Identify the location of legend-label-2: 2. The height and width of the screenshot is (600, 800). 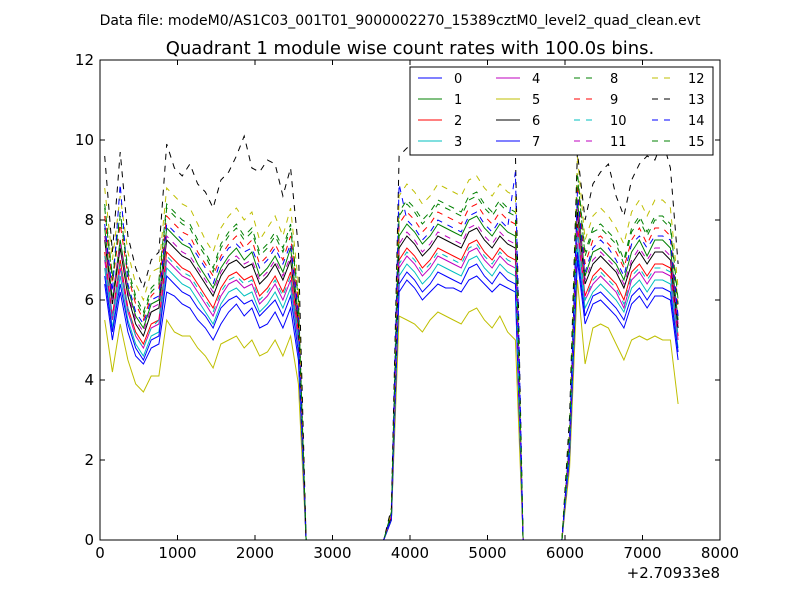
(458, 121).